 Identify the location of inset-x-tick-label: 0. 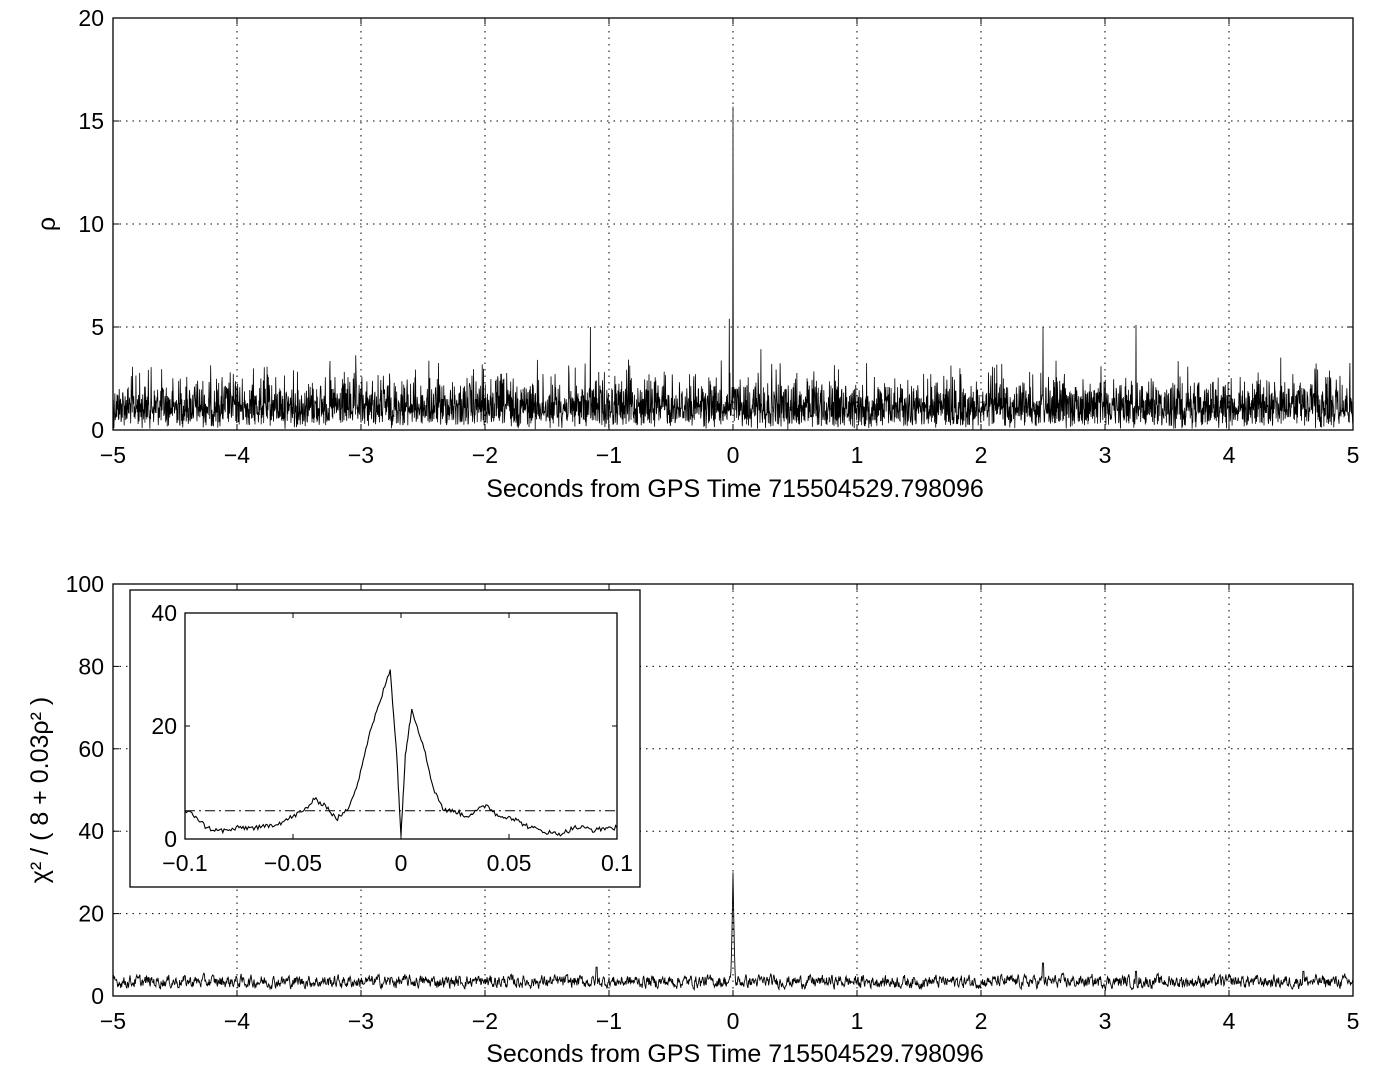
(401, 863).